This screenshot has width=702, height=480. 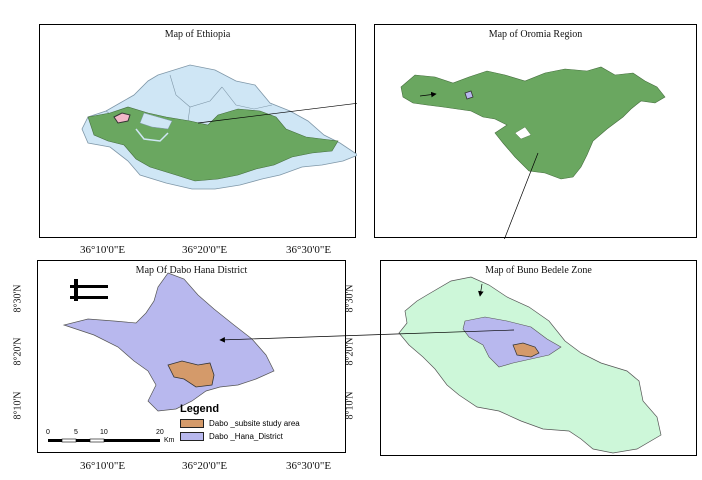 I want to click on study-area-in-ethiopia, so click(x=122, y=118).